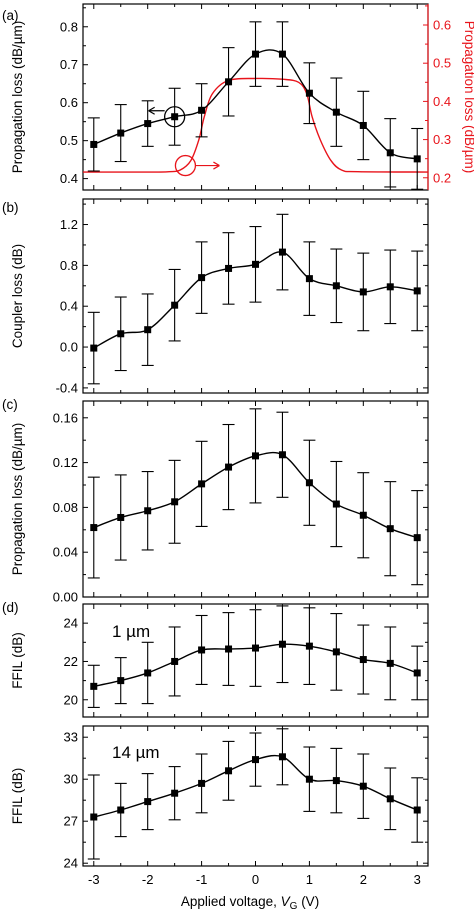 The image size is (474, 912). Describe the element at coordinates (417, 879) in the screenshot. I see `x-tick-label: 3` at that location.